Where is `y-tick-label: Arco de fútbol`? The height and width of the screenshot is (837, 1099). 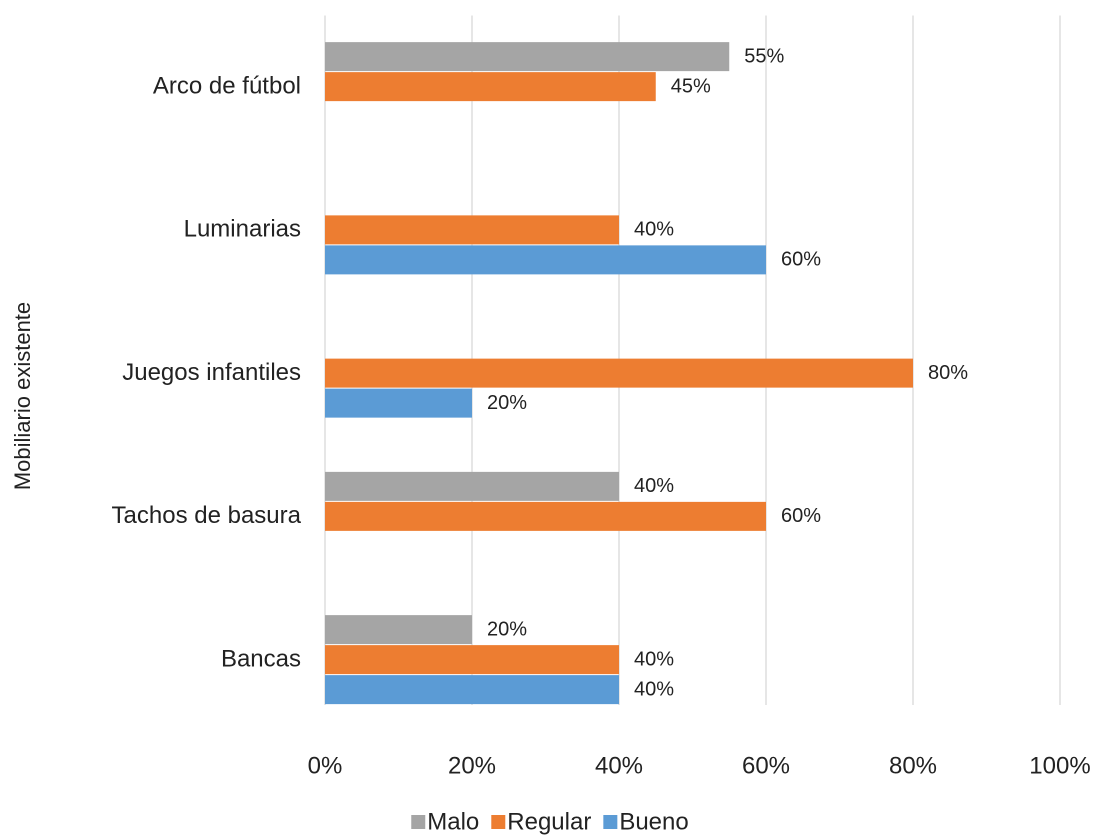
y-tick-label: Arco de fútbol is located at coordinates (227, 85).